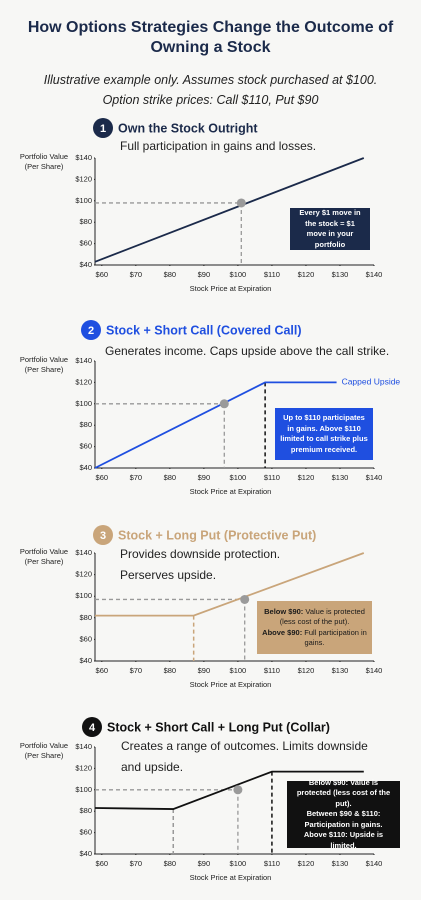 The image size is (421, 900). I want to click on step-number: 3, so click(103, 536).